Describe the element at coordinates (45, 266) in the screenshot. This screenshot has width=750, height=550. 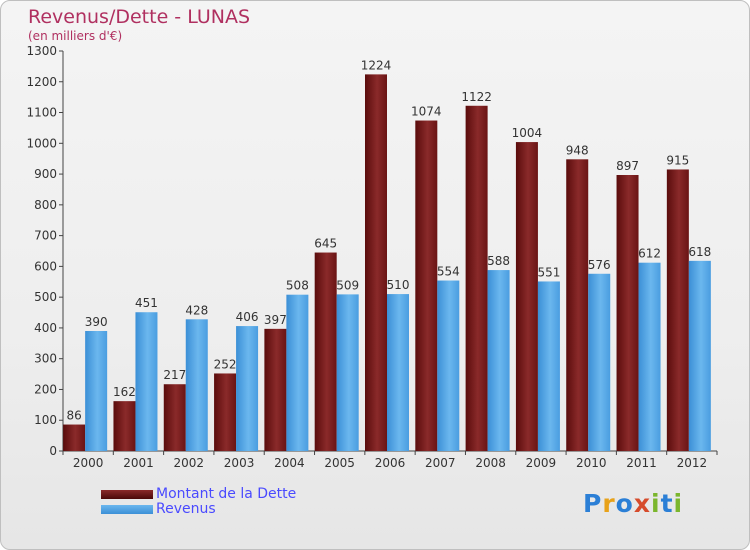
I see `y-tick-label: 600` at that location.